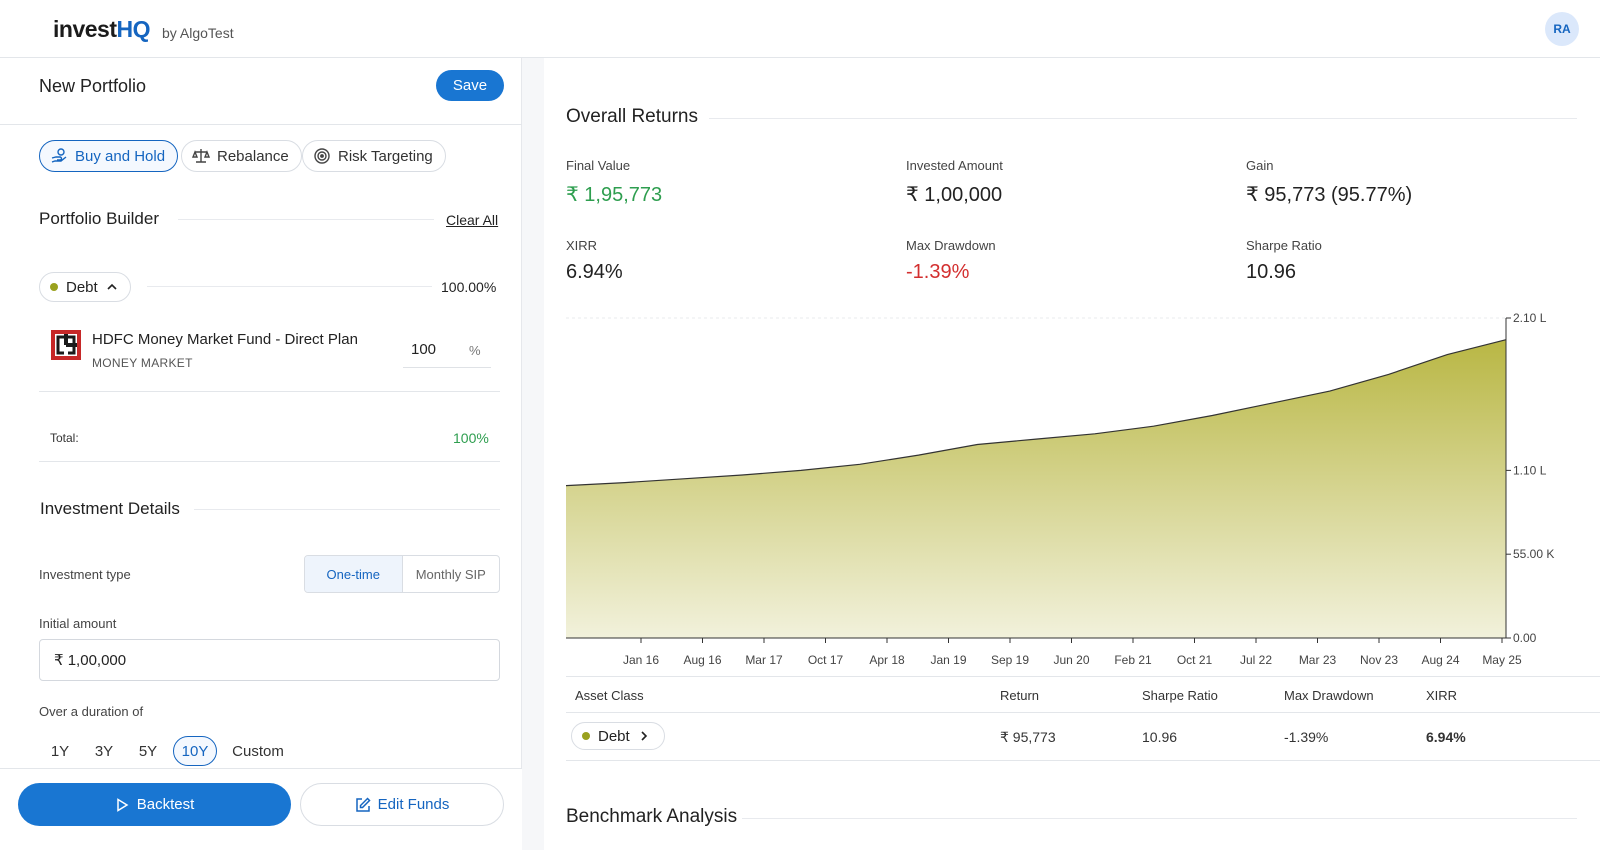  Describe the element at coordinates (93, 86) in the screenshot. I see `portfolio-title: New Portfolio` at that location.